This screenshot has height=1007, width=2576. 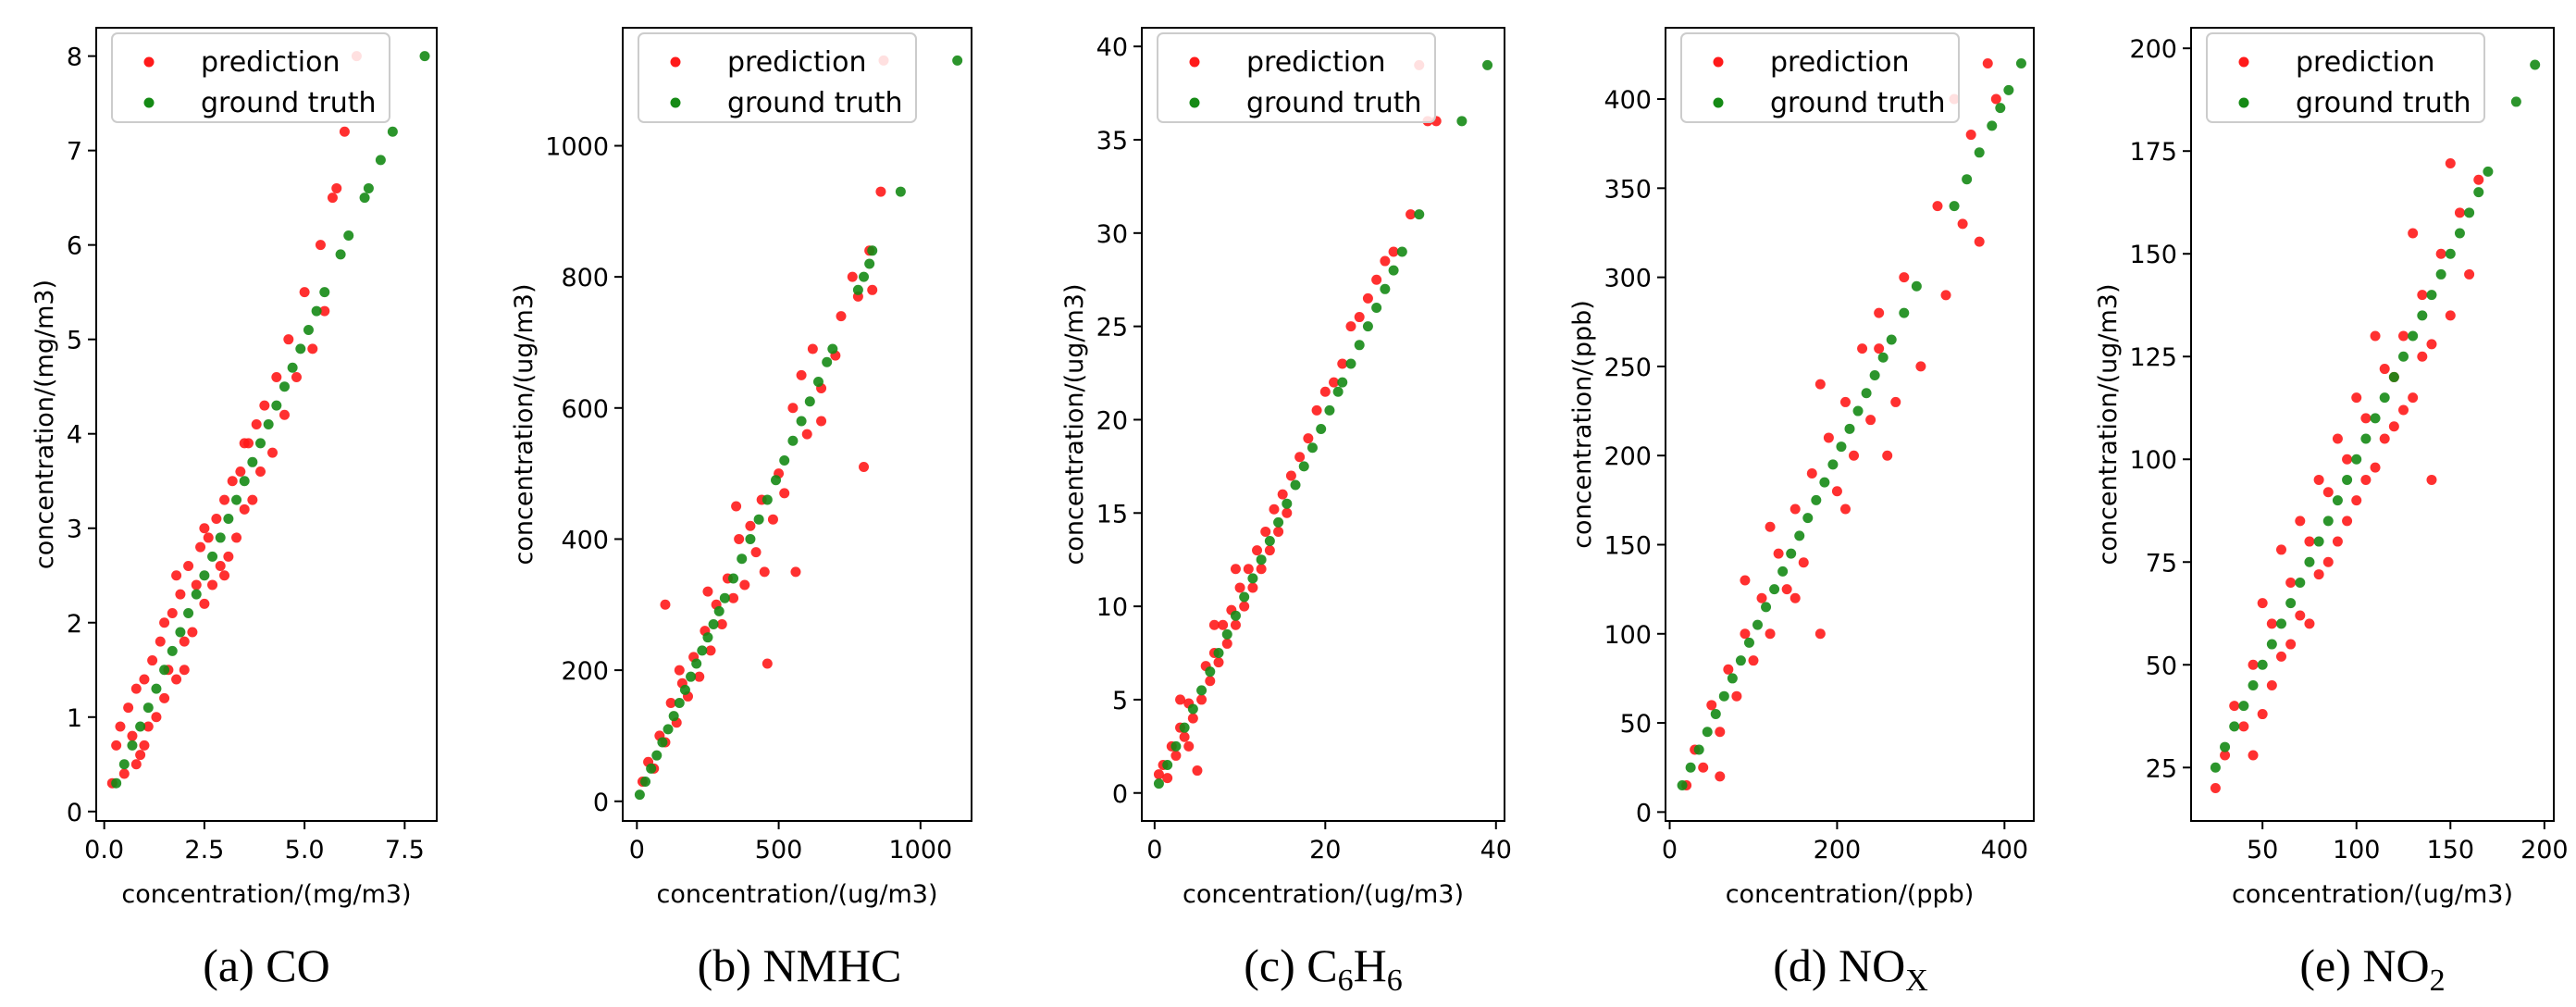 I want to click on y-tick-label: 6, so click(x=74, y=247).